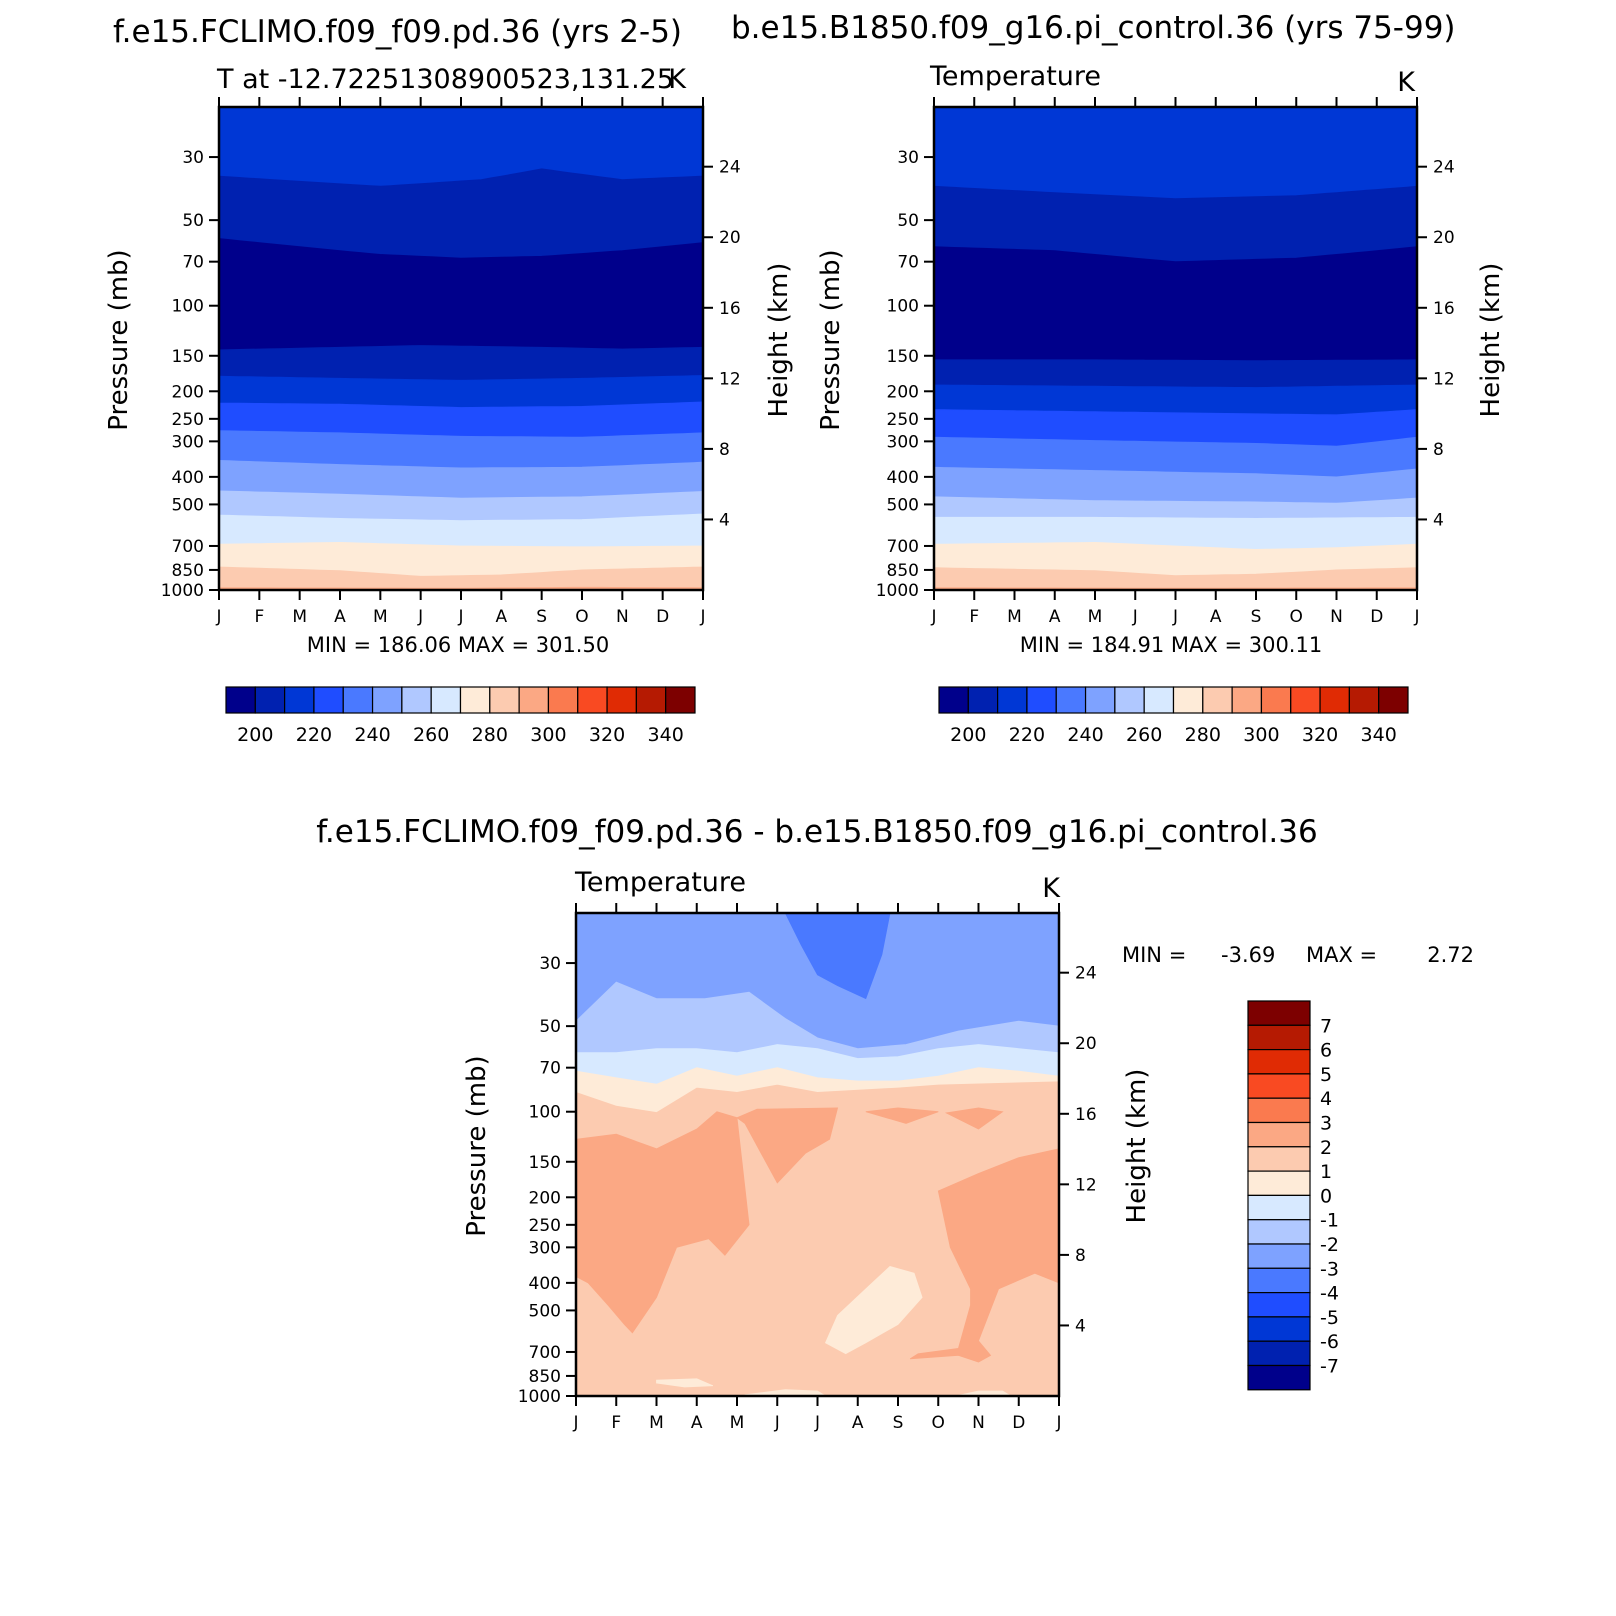 The width and height of the screenshot is (1616, 1616). What do you see at coordinates (724, 520) in the screenshot?
I see `p1-htick-label: 4` at bounding box center [724, 520].